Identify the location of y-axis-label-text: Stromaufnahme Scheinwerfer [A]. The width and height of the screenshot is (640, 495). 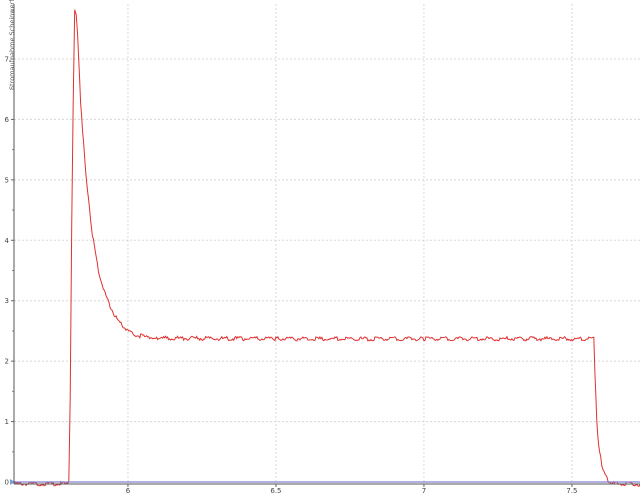
(12, 45).